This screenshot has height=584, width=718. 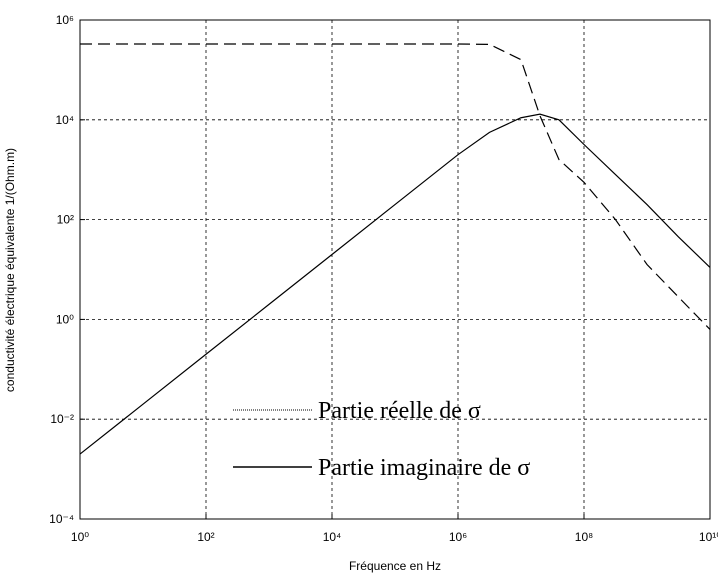 I want to click on legend-label: Partie imaginaire de σ, so click(x=424, y=468).